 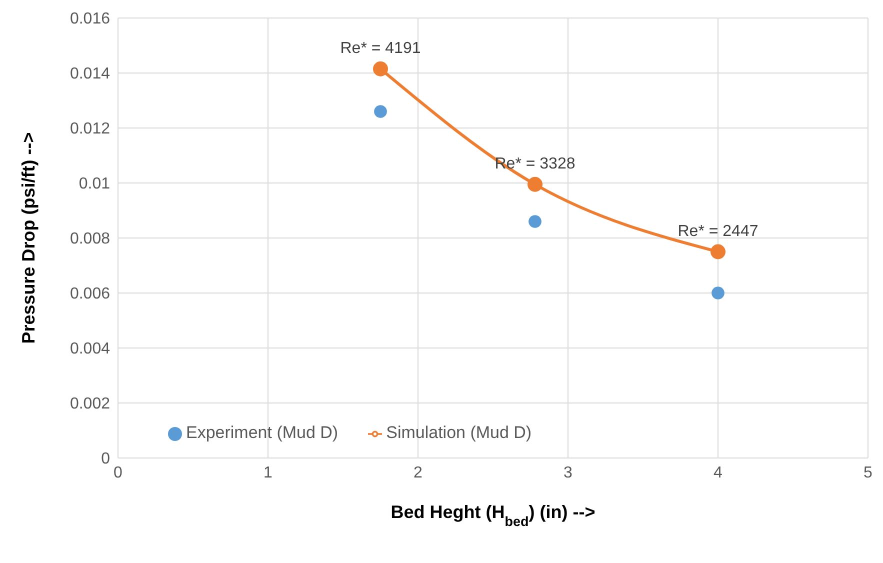 I want to click on x-tick-label: 4, so click(x=718, y=473).